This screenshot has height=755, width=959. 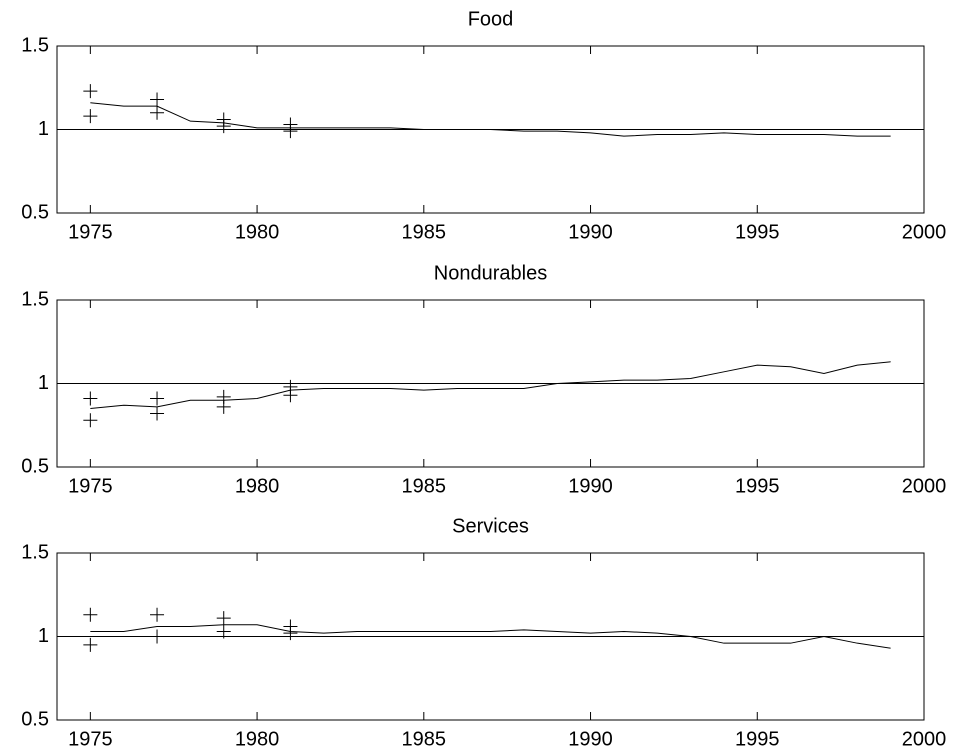 I want to click on subplot-title: Food, so click(x=491, y=19).